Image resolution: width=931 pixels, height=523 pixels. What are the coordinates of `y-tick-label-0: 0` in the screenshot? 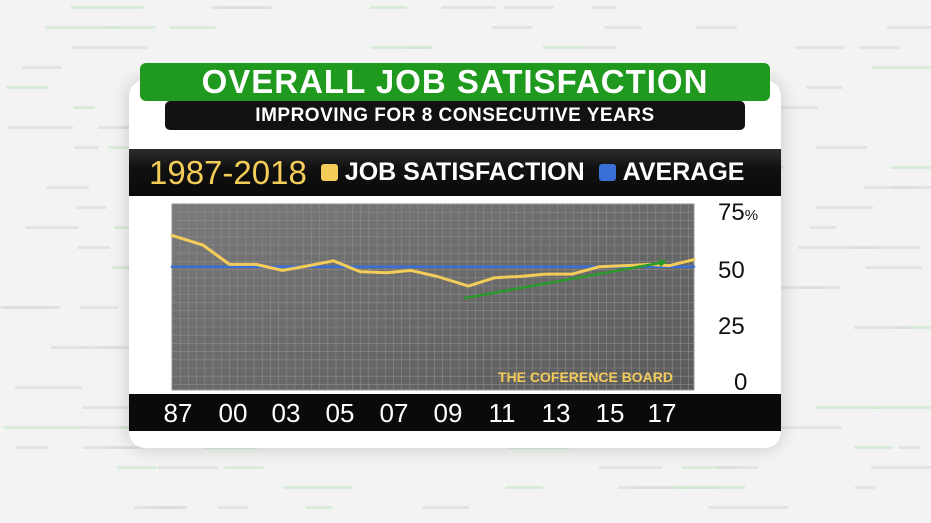 It's located at (741, 382).